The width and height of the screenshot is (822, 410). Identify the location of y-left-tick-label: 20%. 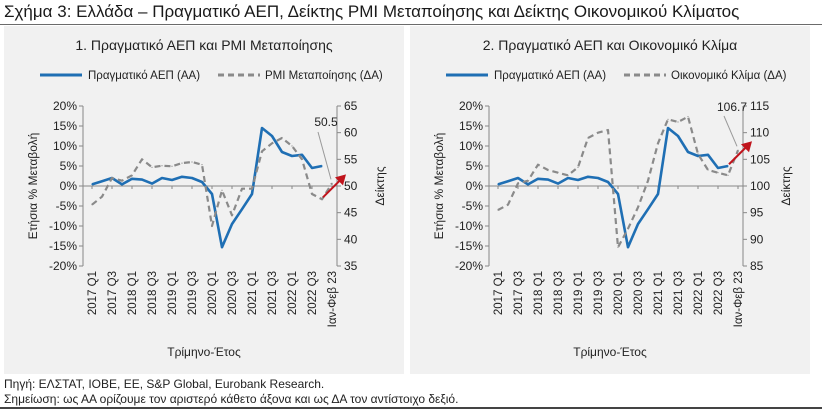
(471, 106).